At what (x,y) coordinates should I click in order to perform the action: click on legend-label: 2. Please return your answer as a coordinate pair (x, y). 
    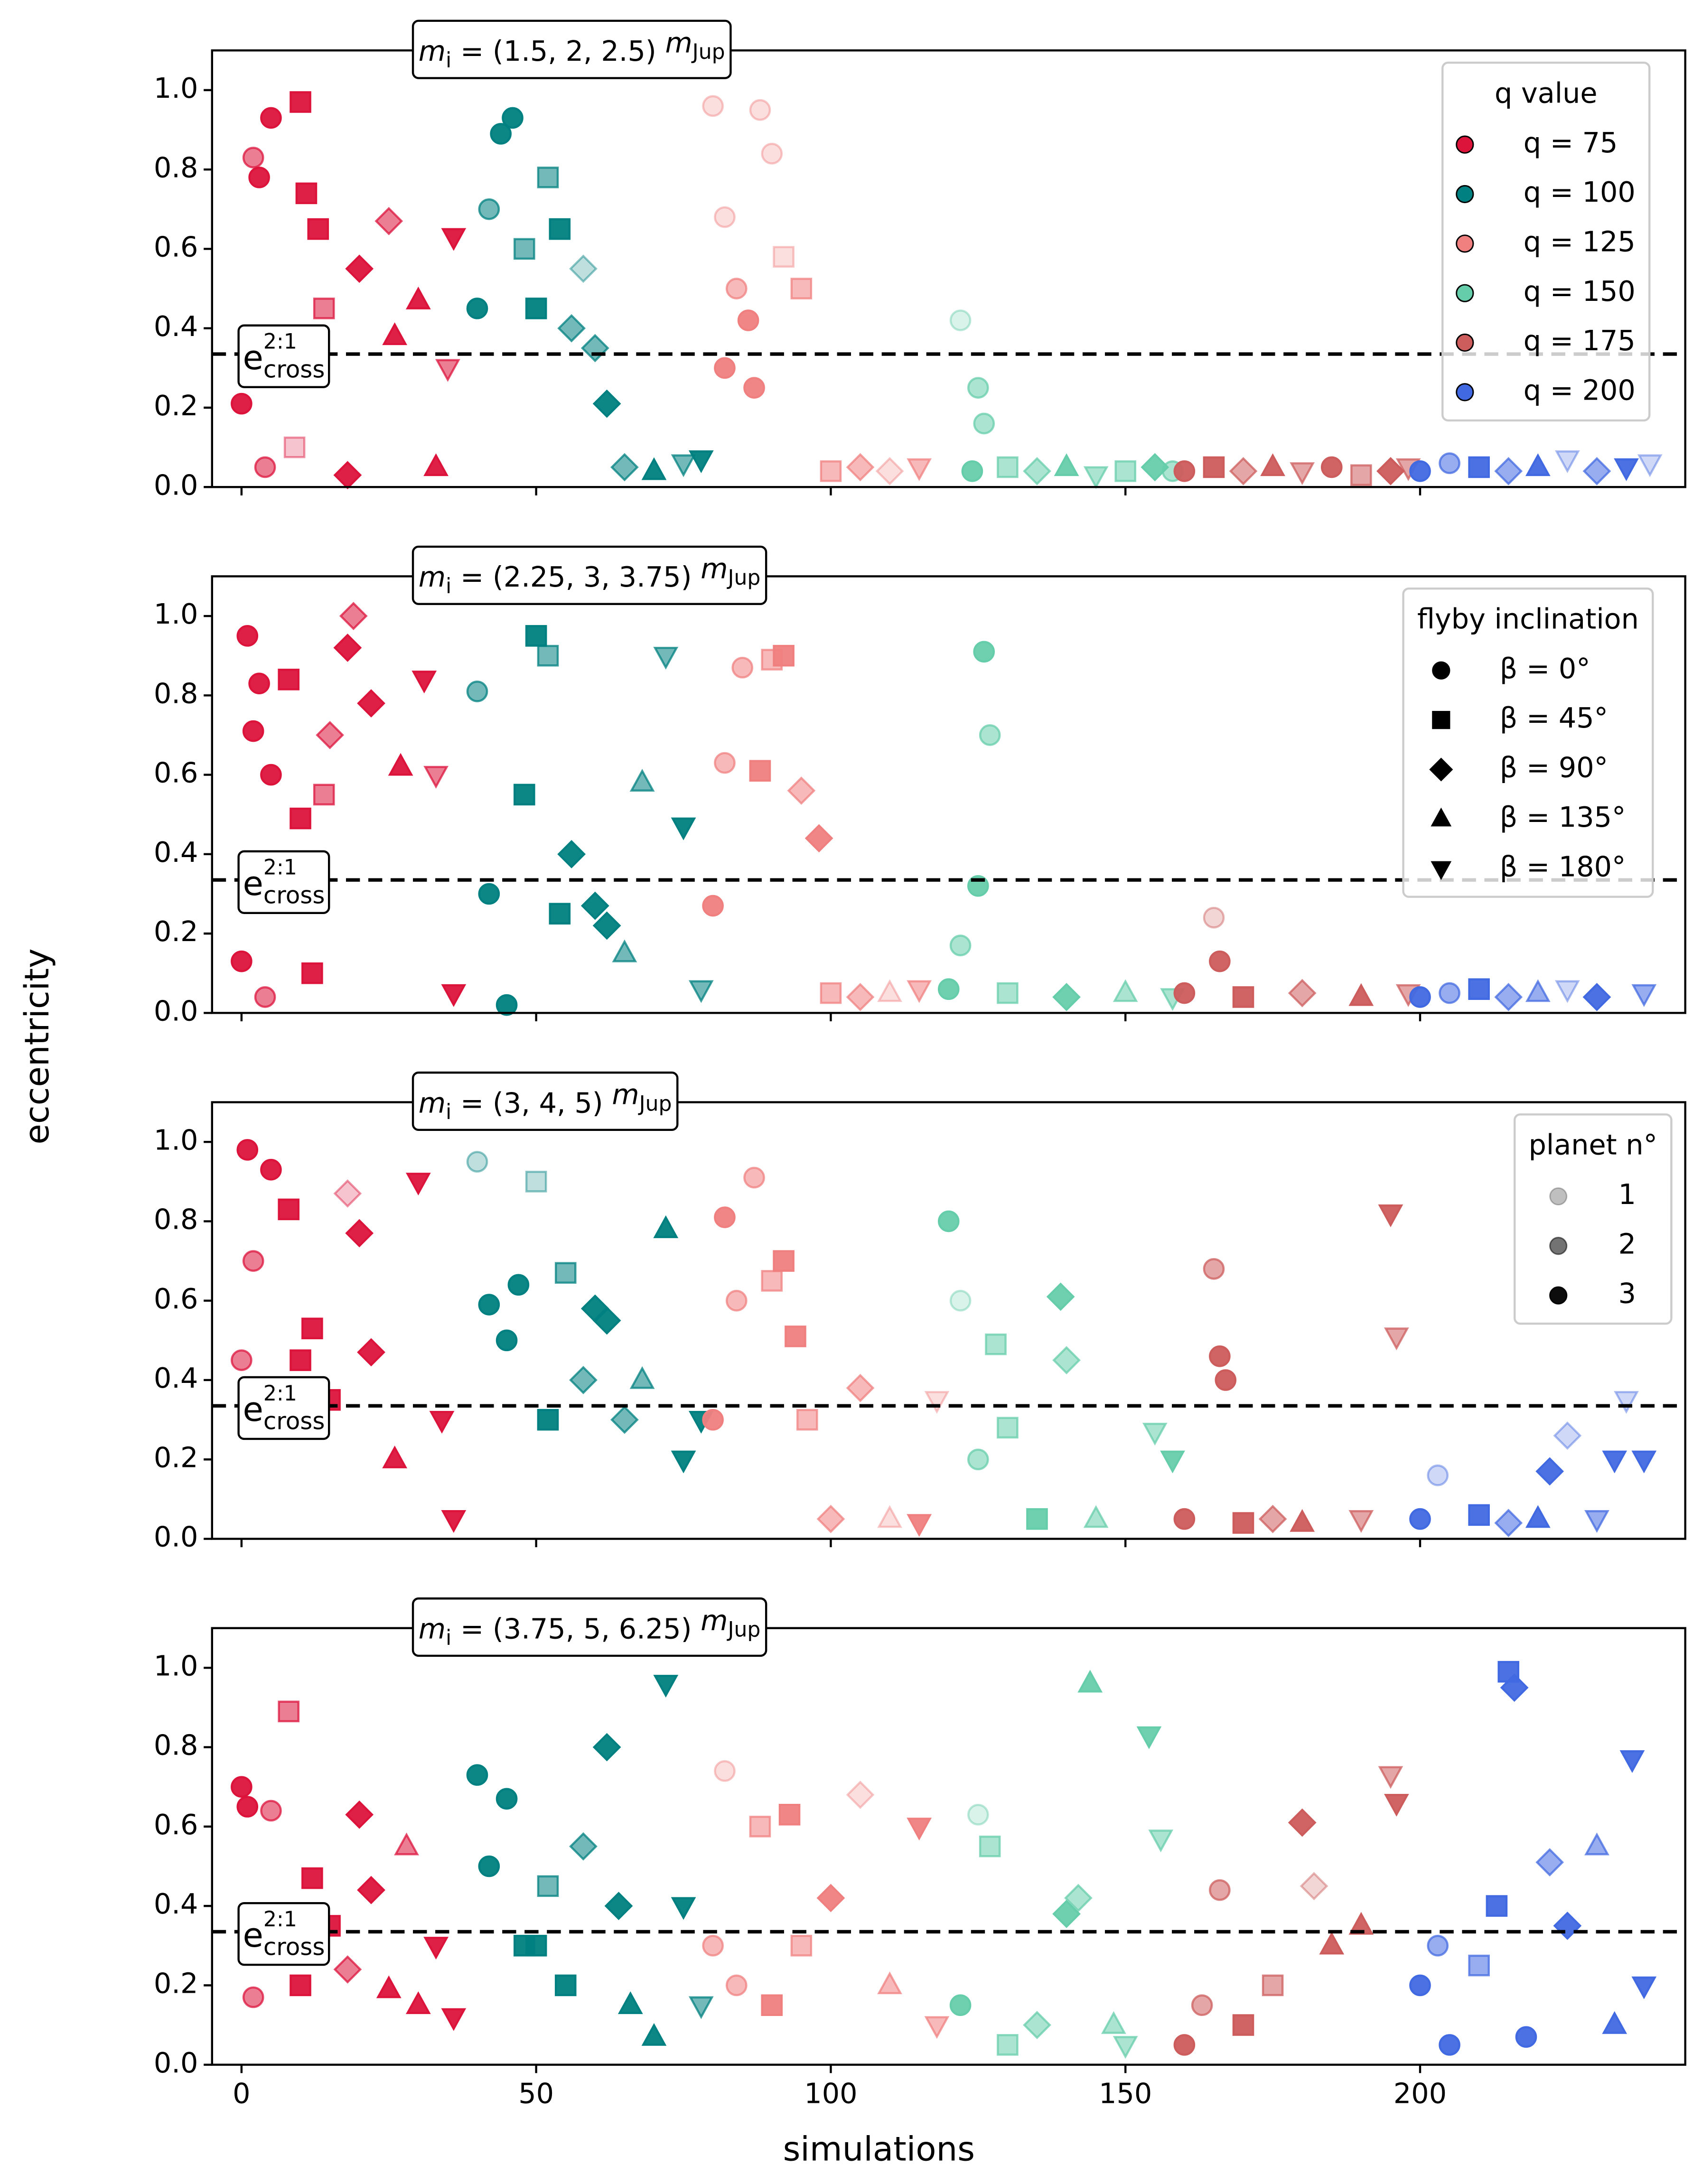
    Looking at the image, I should click on (1627, 1244).